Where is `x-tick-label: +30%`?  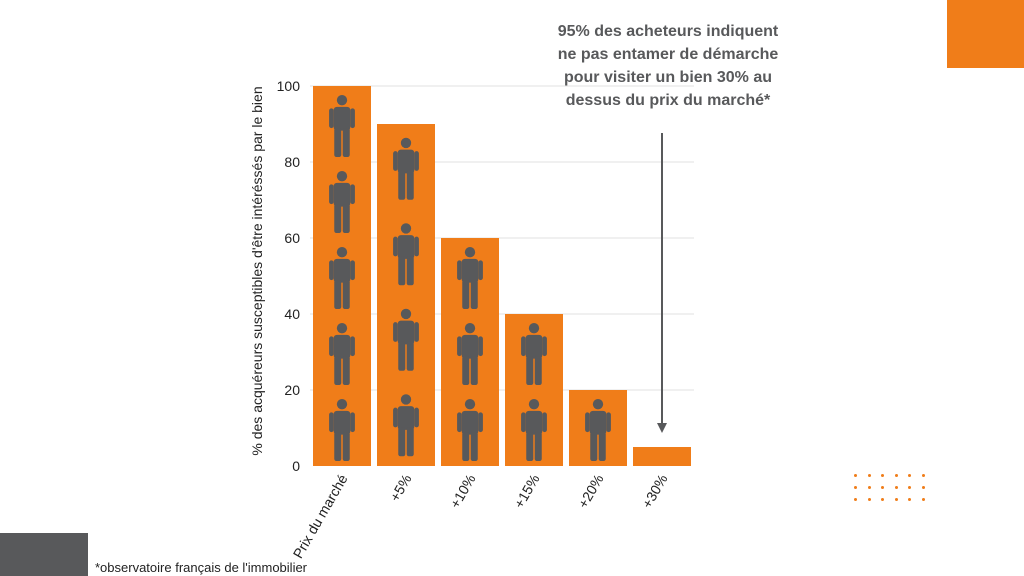
x-tick-label: +30% is located at coordinates (655, 491).